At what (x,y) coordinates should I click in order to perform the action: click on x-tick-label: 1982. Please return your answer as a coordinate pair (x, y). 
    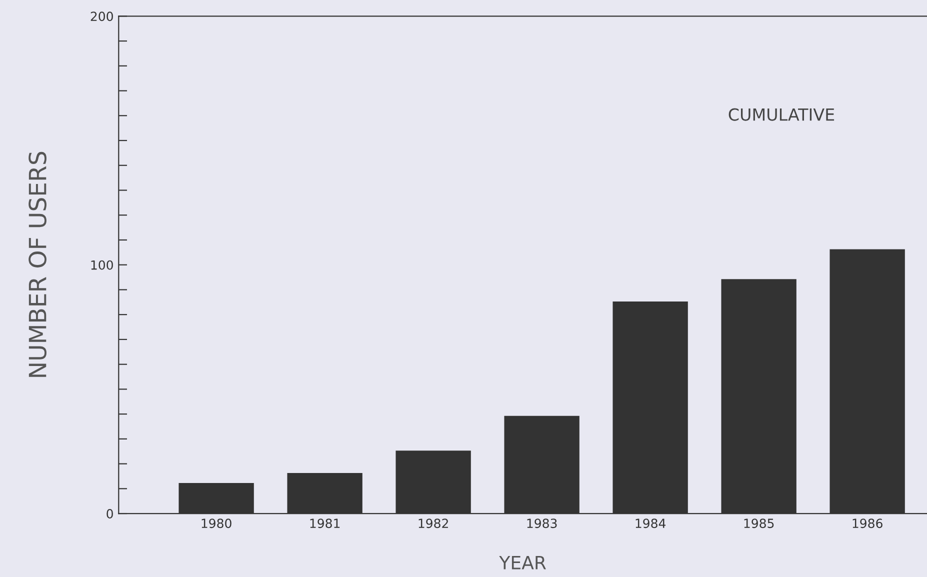
    Looking at the image, I should click on (433, 523).